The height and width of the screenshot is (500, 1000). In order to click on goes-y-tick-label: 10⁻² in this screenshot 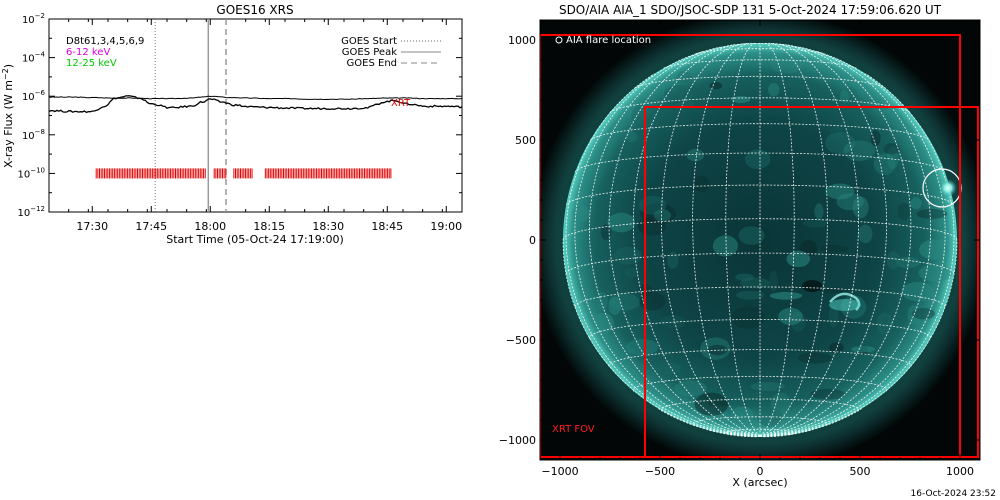, I will do `click(33, 19)`.